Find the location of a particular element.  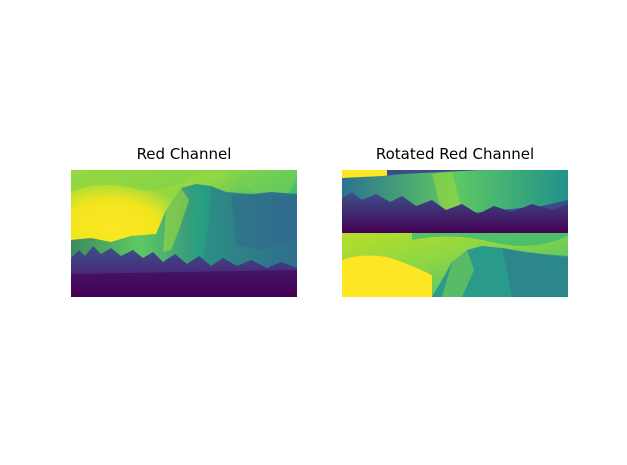

rotated-red-channel-svg is located at coordinates (455, 233).